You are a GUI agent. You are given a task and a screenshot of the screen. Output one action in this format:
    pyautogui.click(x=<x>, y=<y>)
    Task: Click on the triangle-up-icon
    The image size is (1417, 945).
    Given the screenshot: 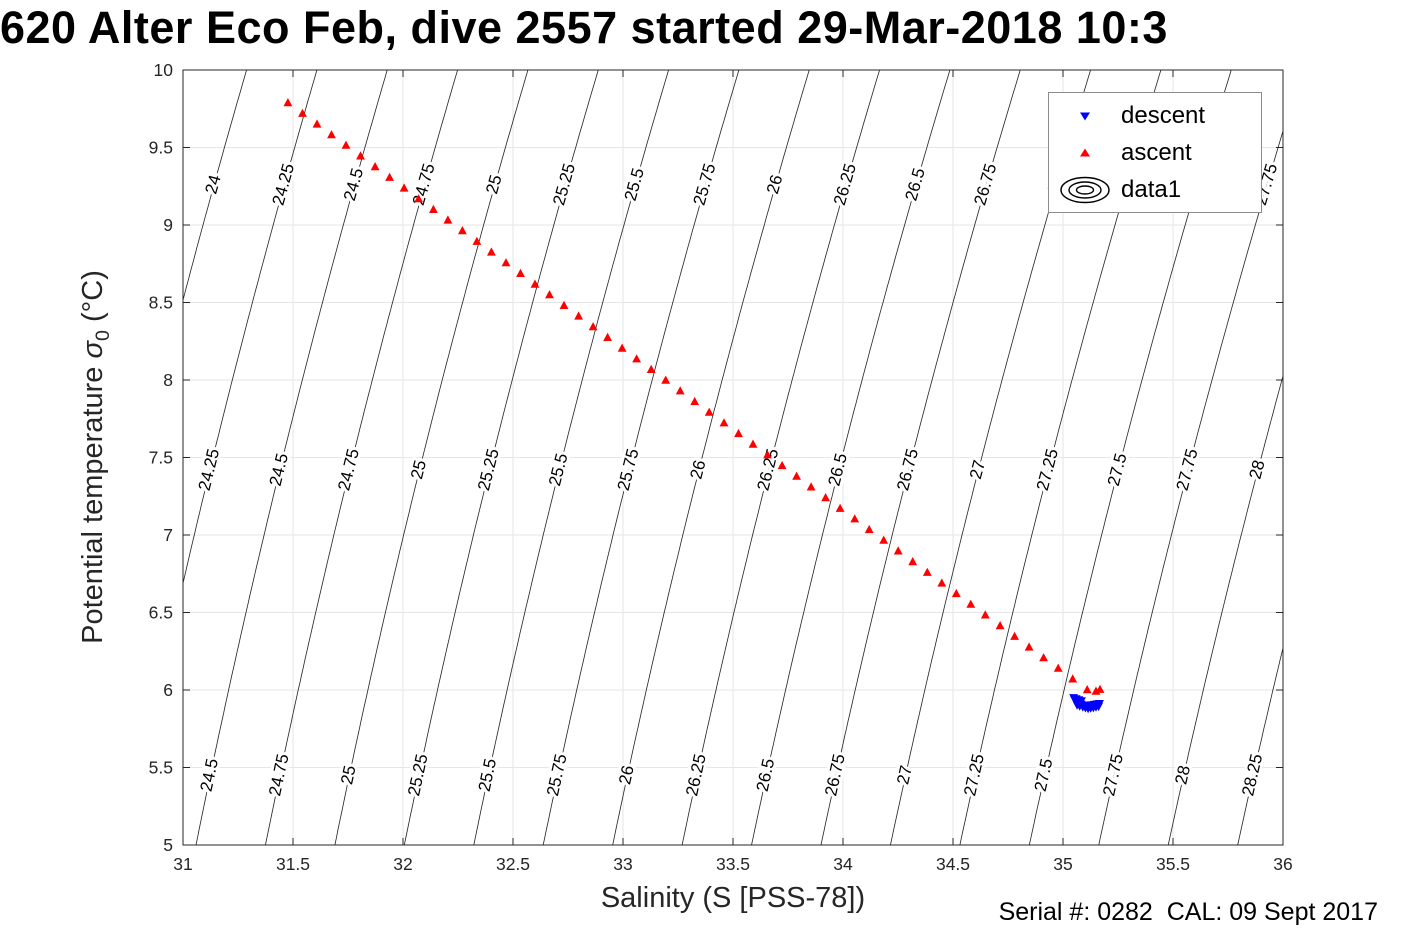 What is the action you would take?
    pyautogui.click(x=1085, y=153)
    